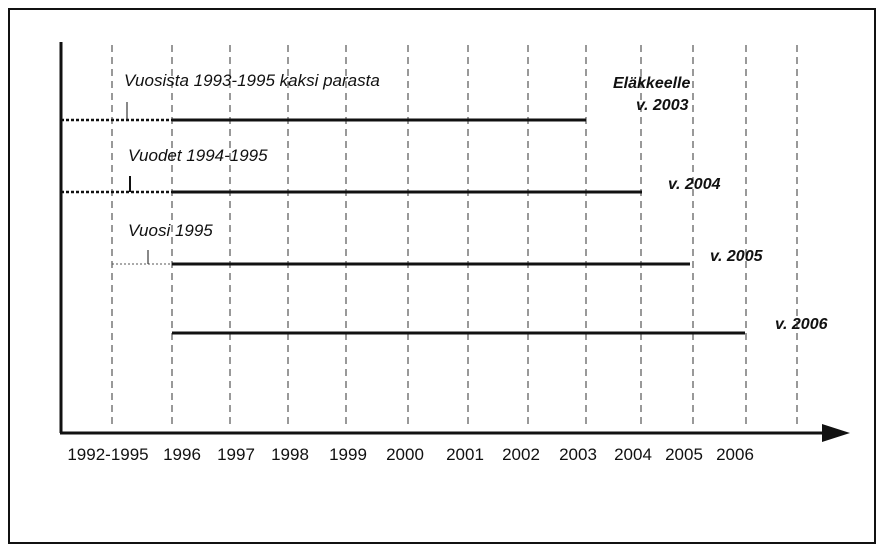 The height and width of the screenshot is (548, 884). What do you see at coordinates (735, 454) in the screenshot?
I see `axis-label: 2006` at bounding box center [735, 454].